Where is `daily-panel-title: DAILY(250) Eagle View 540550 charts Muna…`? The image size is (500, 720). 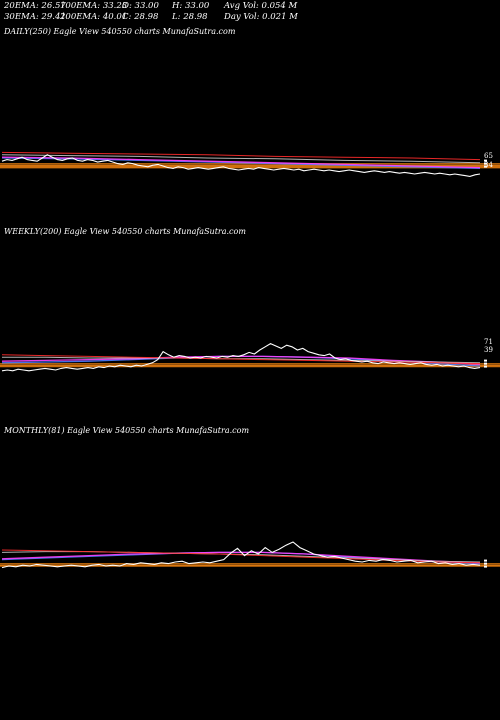
daily-panel-title: DAILY(250) Eagle View 540550 charts Muna… is located at coordinates (120, 31).